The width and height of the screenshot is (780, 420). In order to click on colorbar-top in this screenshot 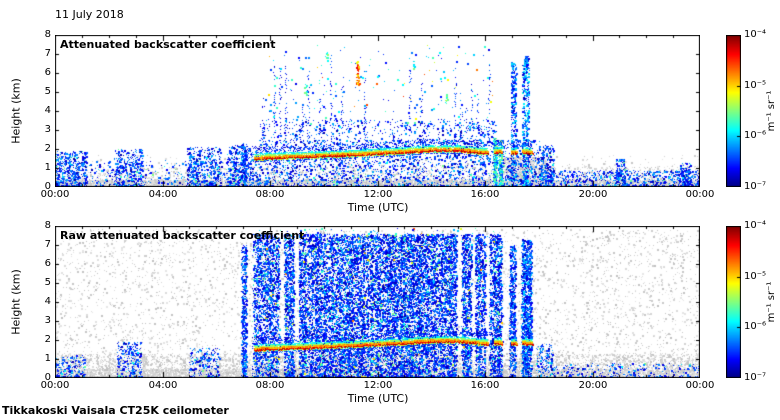, I will do `click(733, 111)`.